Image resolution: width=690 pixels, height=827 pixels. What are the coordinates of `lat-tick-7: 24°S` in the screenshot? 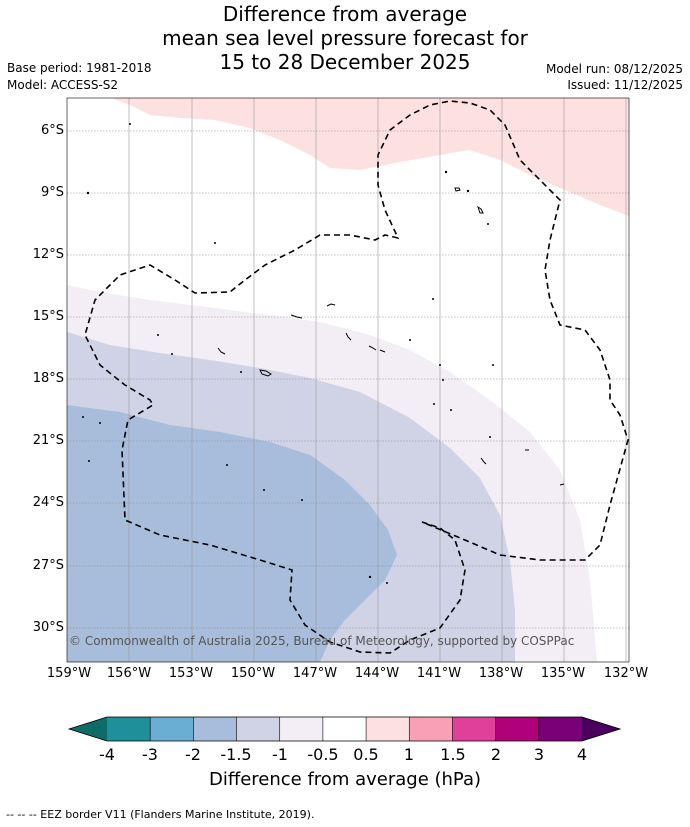 It's located at (48, 502).